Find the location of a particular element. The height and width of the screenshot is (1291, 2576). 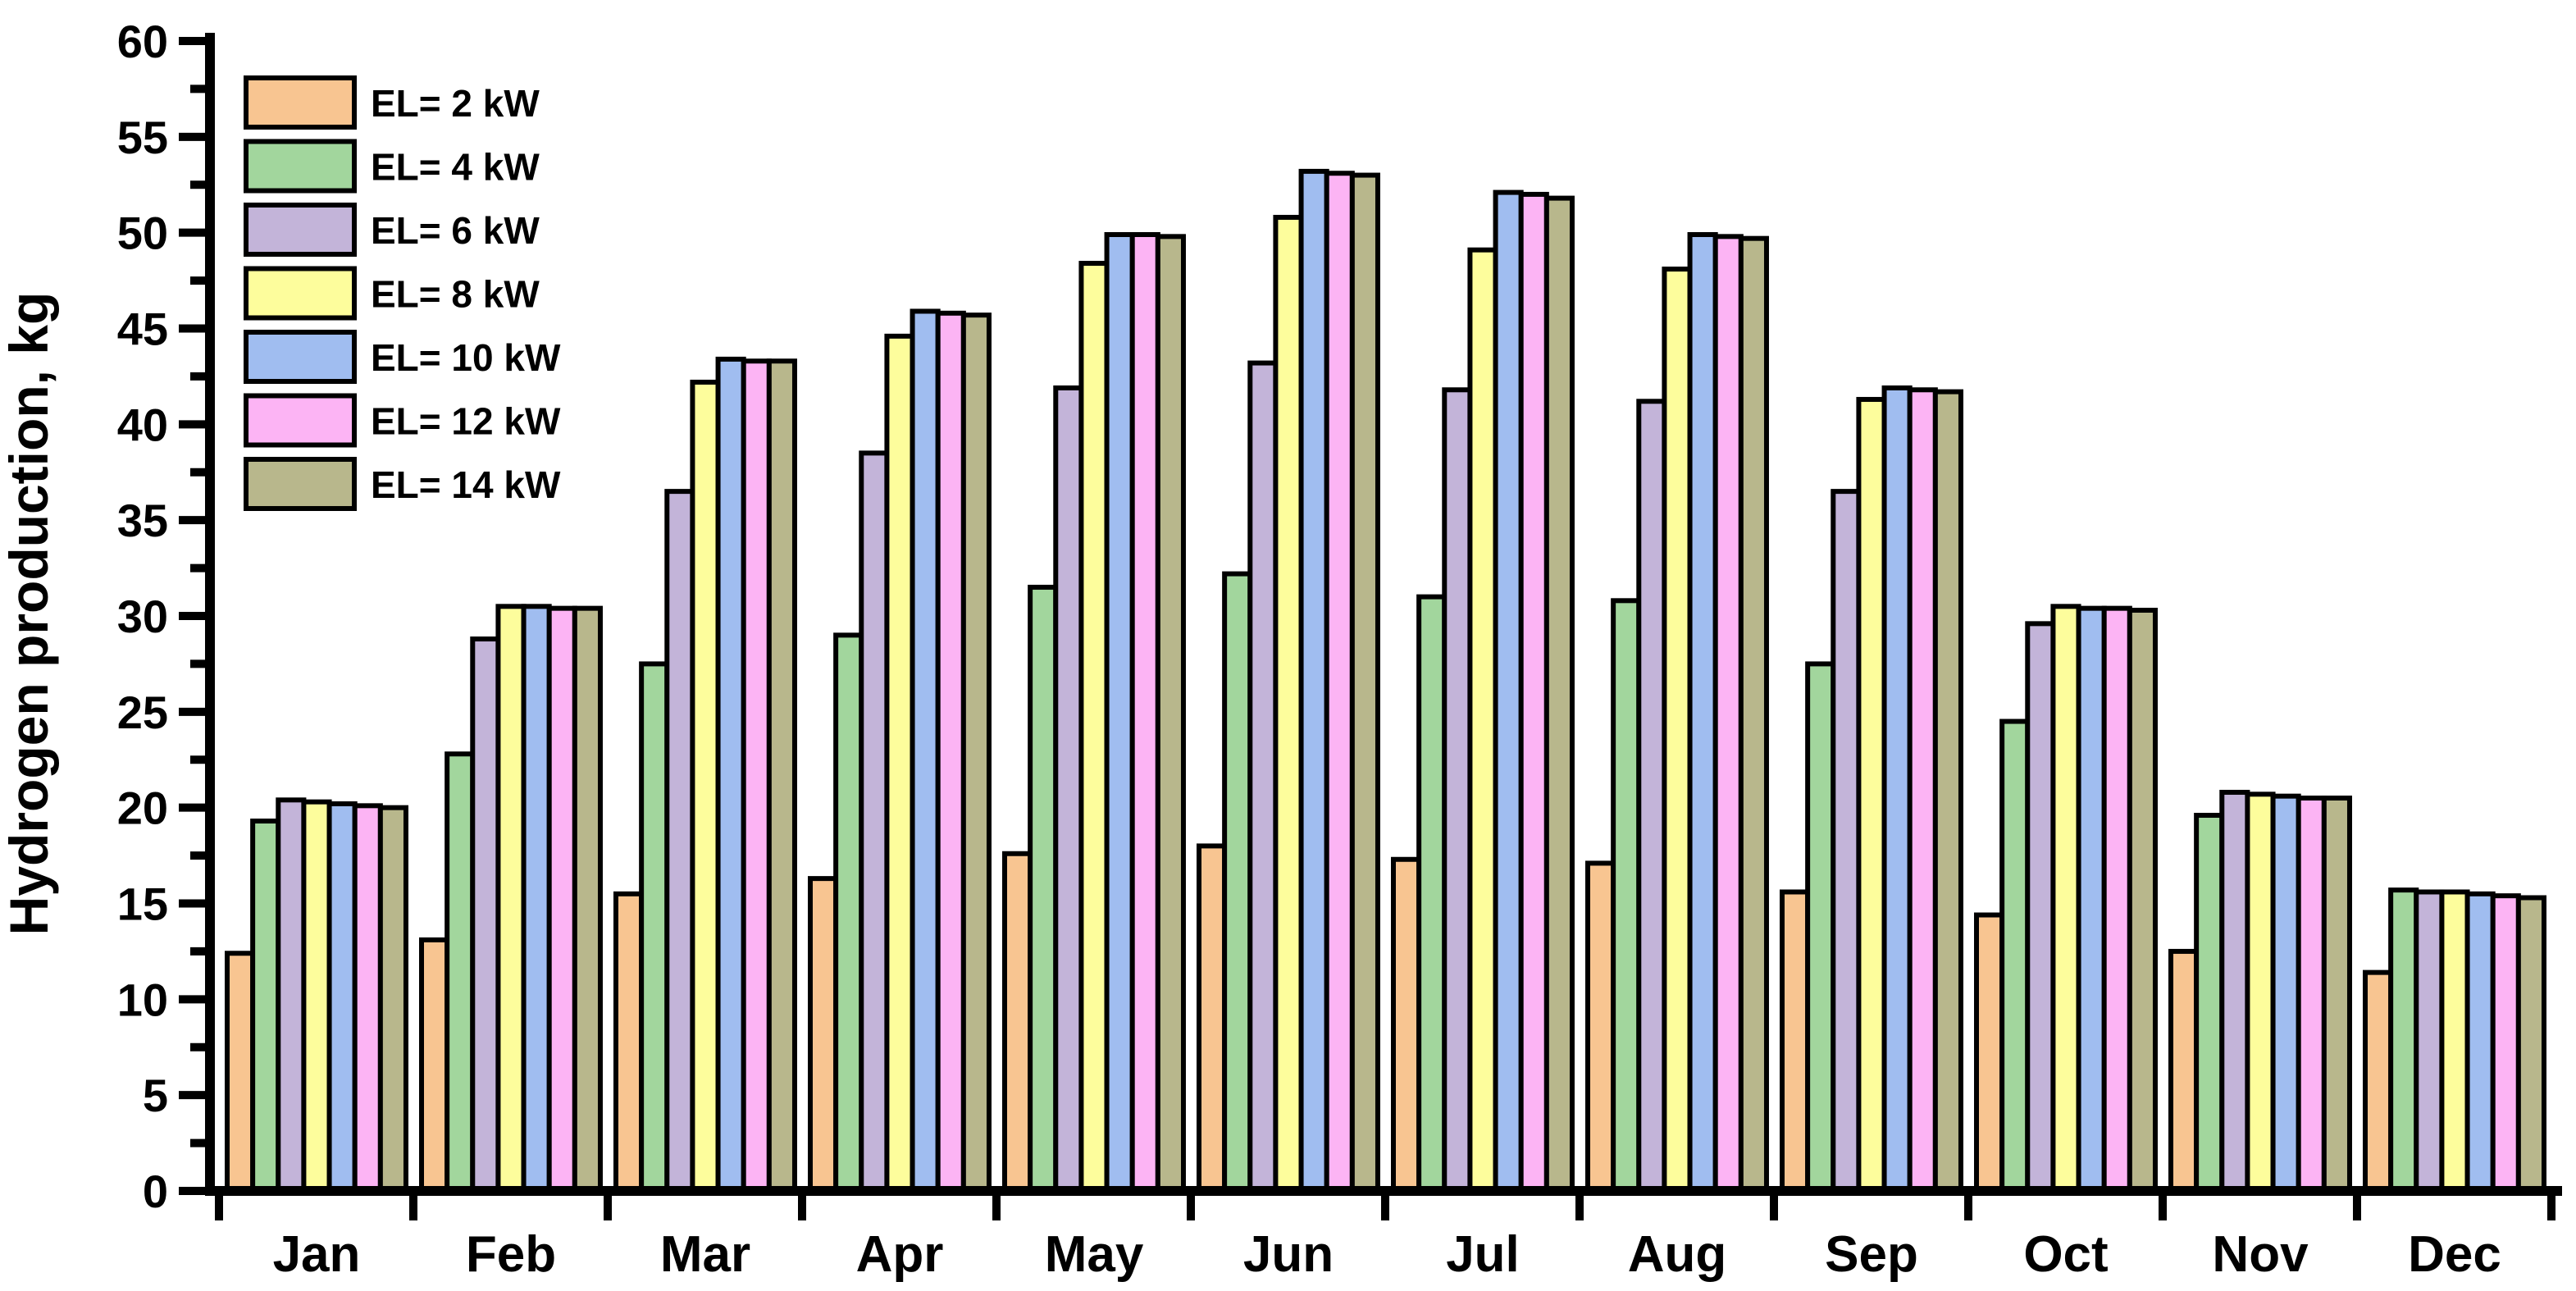

x-tick-label: Jul is located at coordinates (1483, 1255).